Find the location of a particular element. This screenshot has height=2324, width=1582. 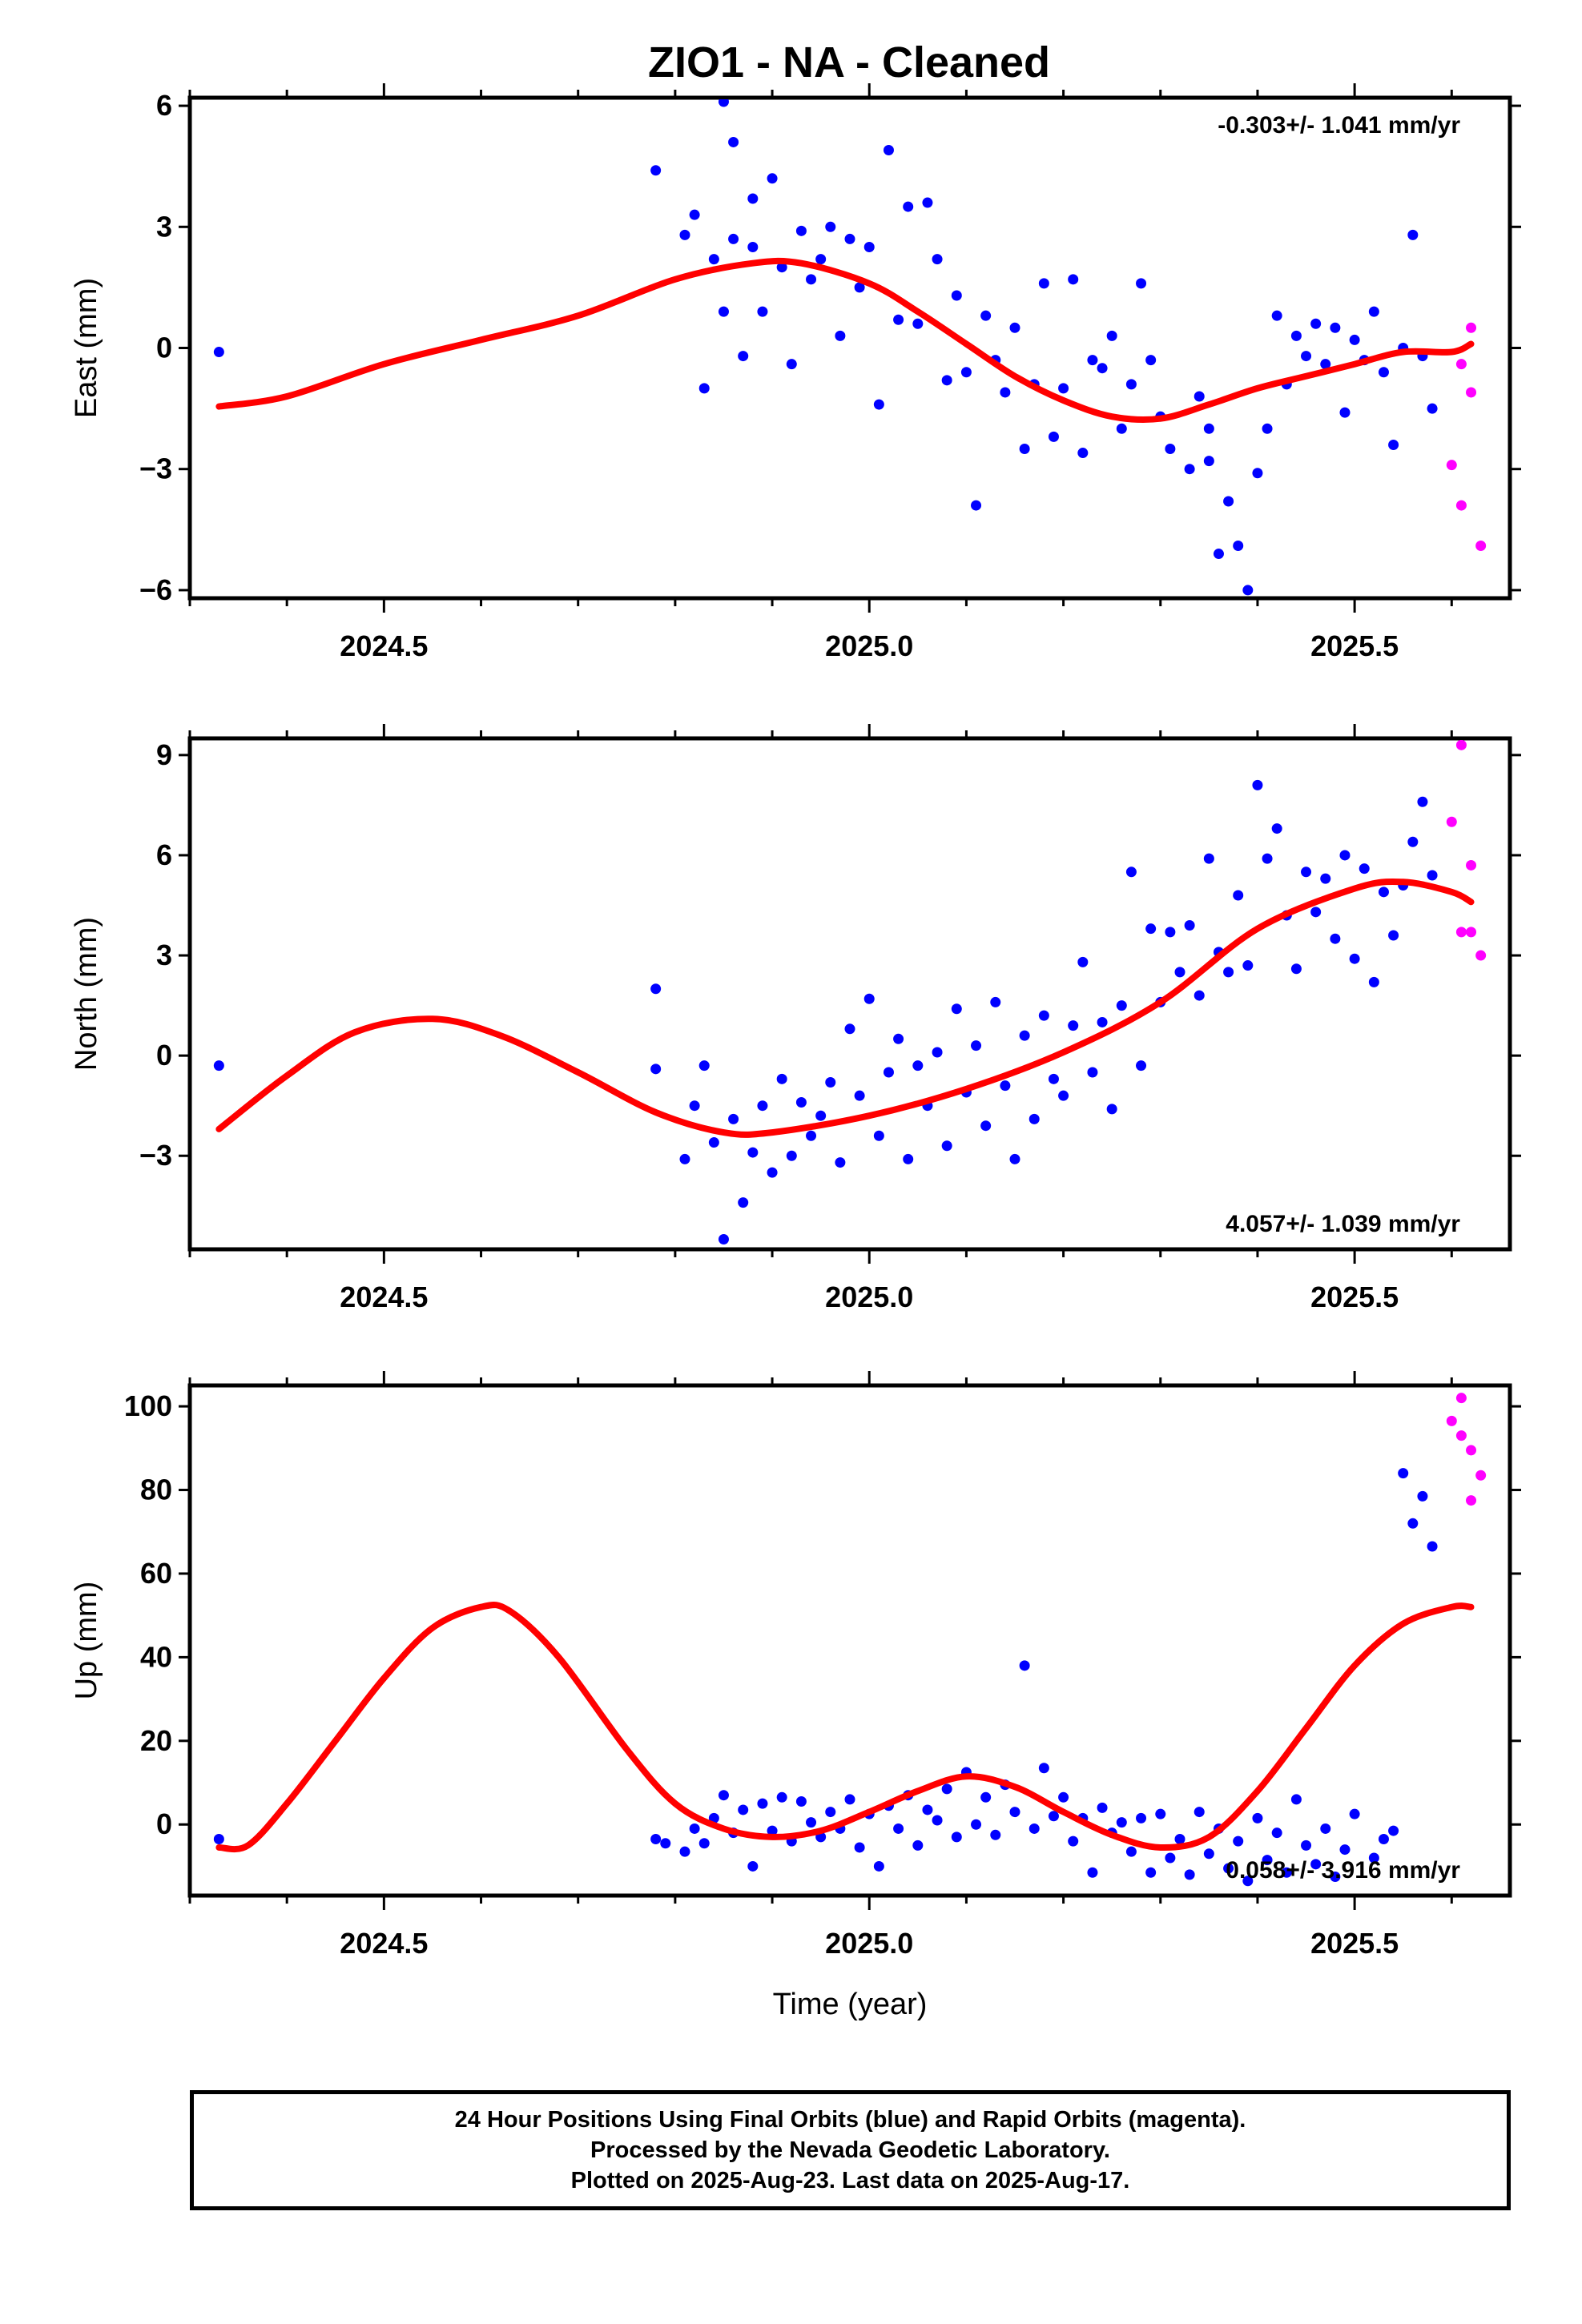

y-axis-label: Up (mm) is located at coordinates (86, 1641).